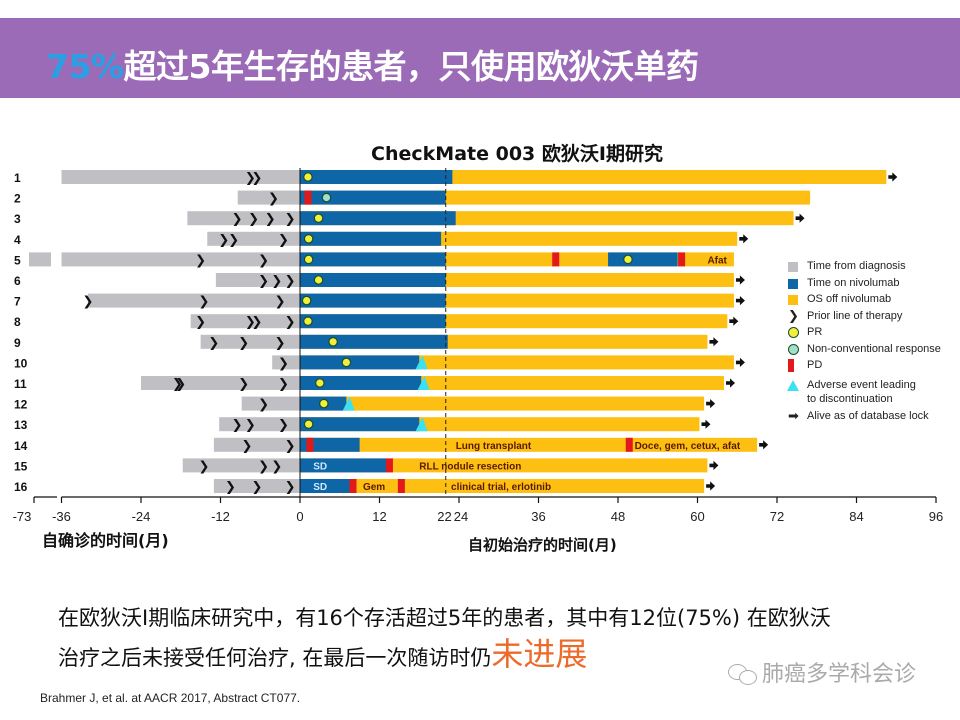  Describe the element at coordinates (299, 516) in the screenshot. I see `x-tick-label: 0` at that location.